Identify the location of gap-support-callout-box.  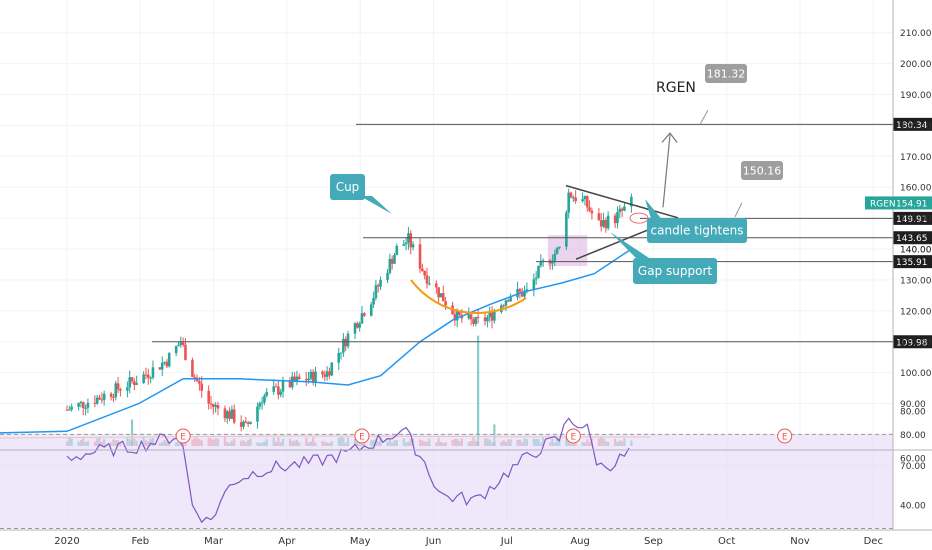
(675, 271).